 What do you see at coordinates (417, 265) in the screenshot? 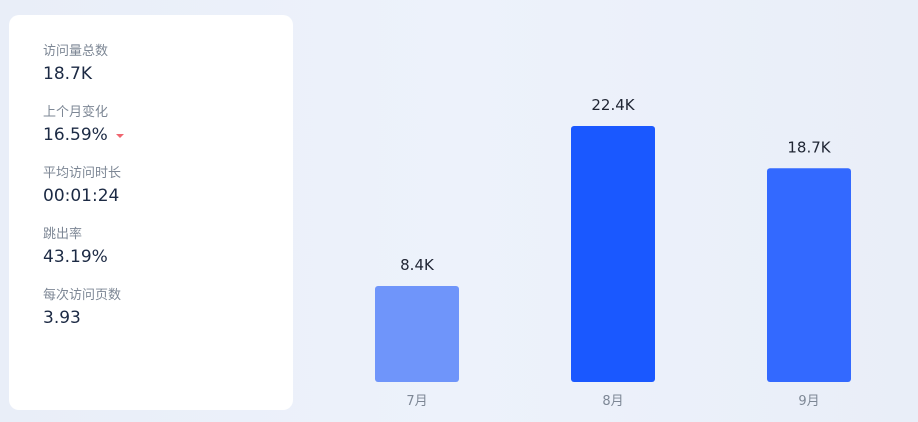
I see `data-label: 8.4K` at bounding box center [417, 265].